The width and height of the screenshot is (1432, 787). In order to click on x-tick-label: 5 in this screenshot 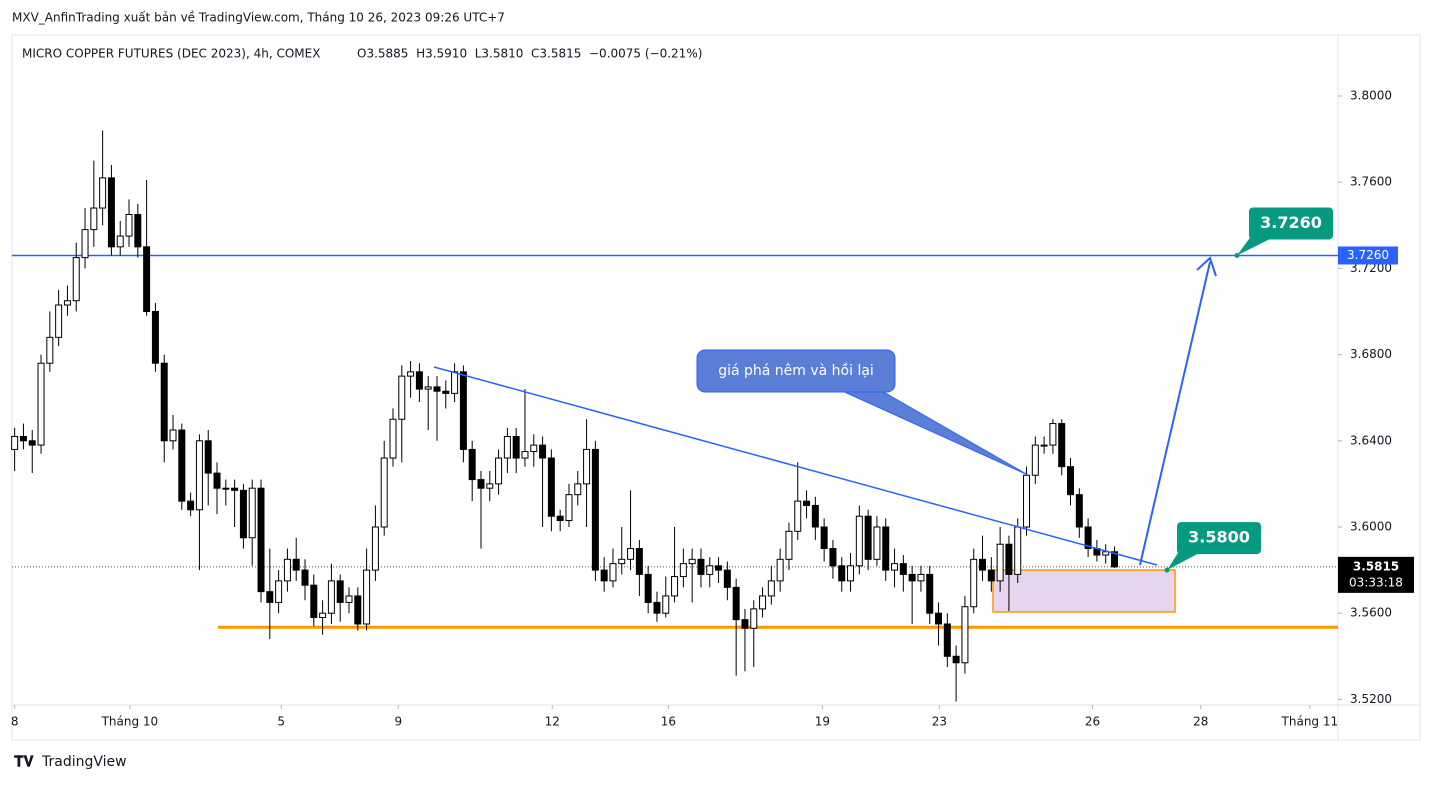, I will do `click(281, 722)`.